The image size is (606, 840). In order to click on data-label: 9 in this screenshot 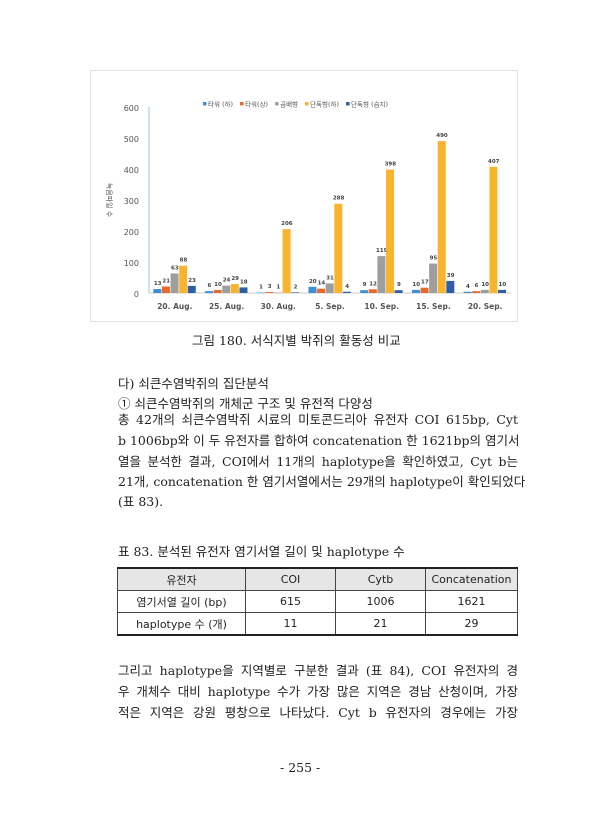, I will do `click(365, 285)`.